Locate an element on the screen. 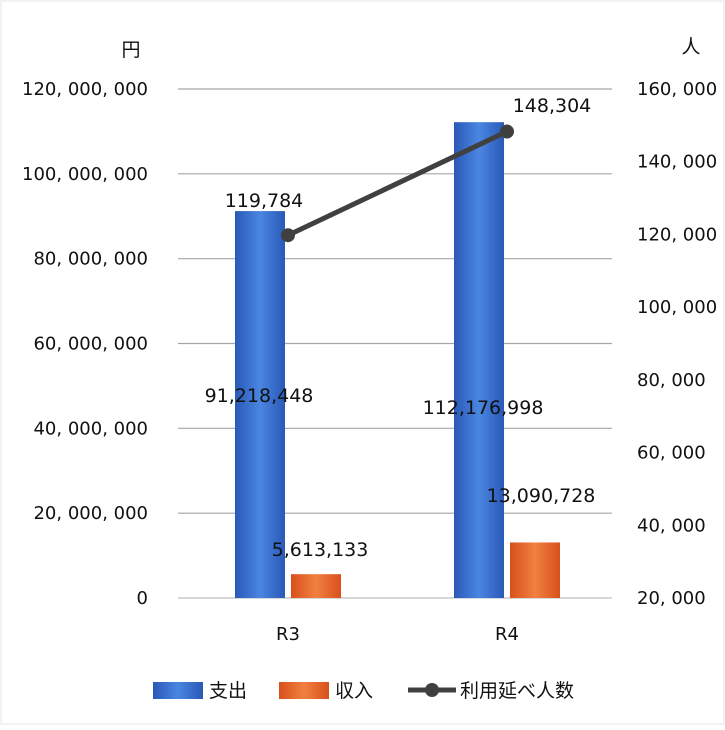 The height and width of the screenshot is (730, 725). legend-swatch-expense is located at coordinates (178, 690).